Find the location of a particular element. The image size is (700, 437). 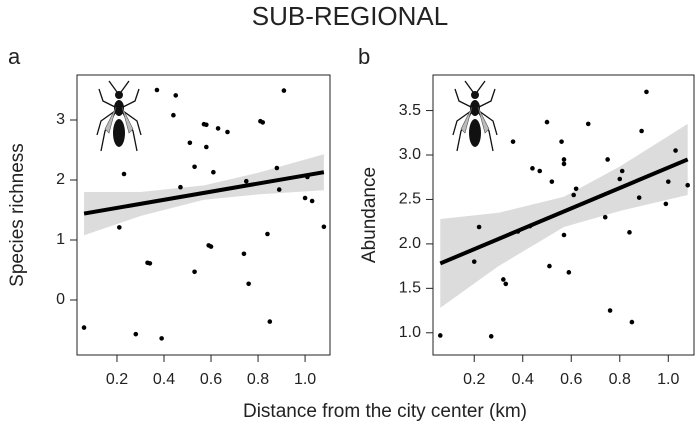

y-tick-label: 3.5 is located at coordinates (410, 110).